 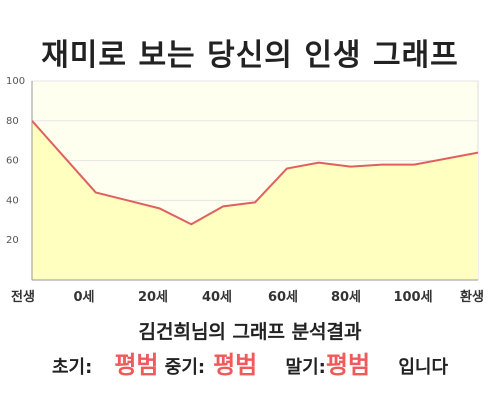 What do you see at coordinates (23, 297) in the screenshot?
I see `x-tick-label: 전생` at bounding box center [23, 297].